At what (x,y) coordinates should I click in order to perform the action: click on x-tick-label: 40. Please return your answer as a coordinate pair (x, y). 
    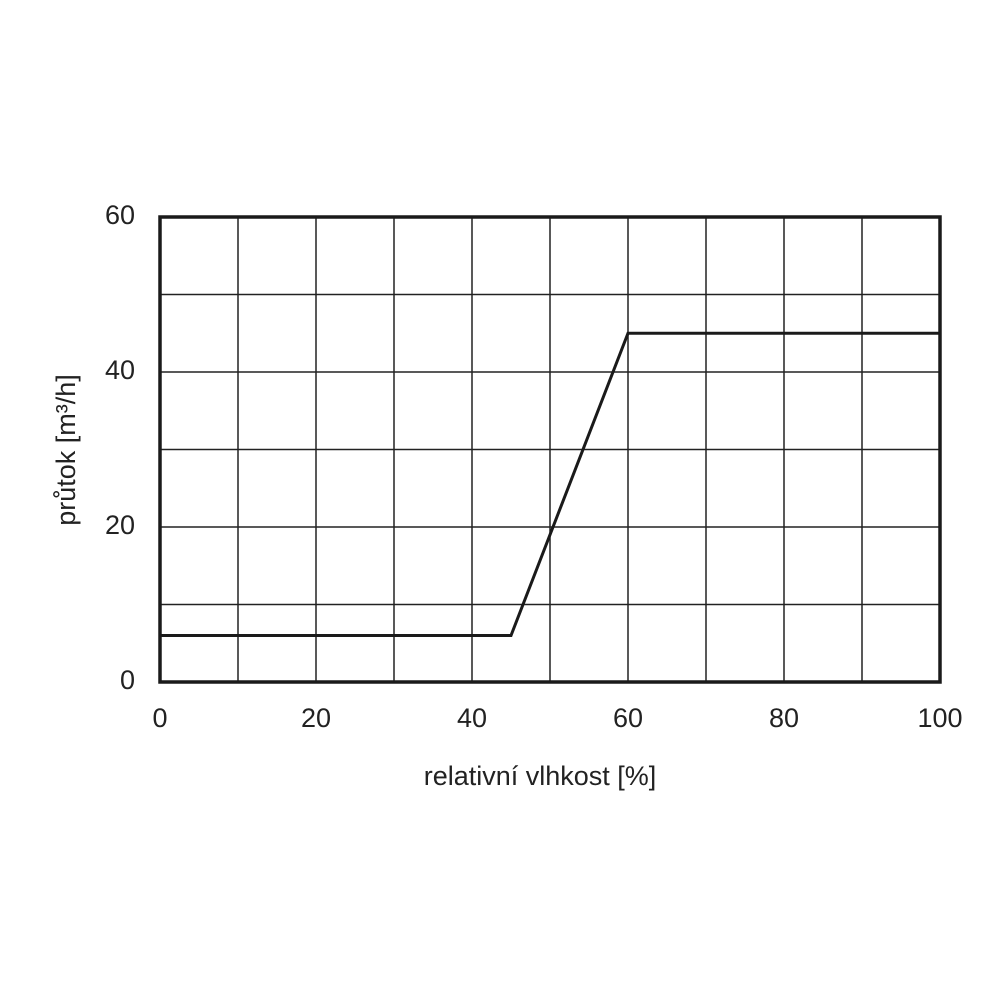
    Looking at the image, I should click on (472, 718).